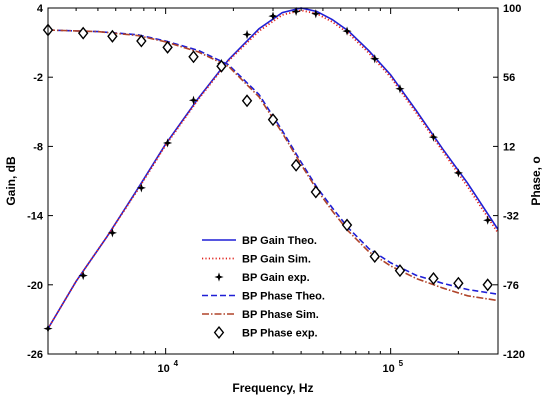 The image size is (550, 402). I want to click on legend-label: BP Gain exp., so click(276, 278).